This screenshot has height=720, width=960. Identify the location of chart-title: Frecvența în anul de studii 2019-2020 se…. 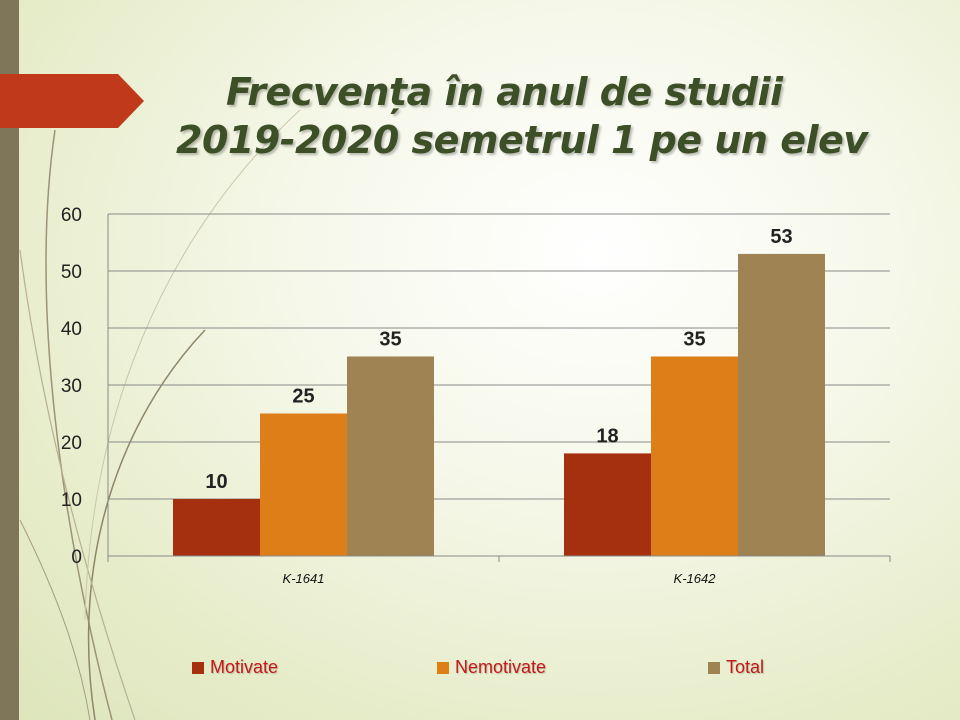
(500, 116).